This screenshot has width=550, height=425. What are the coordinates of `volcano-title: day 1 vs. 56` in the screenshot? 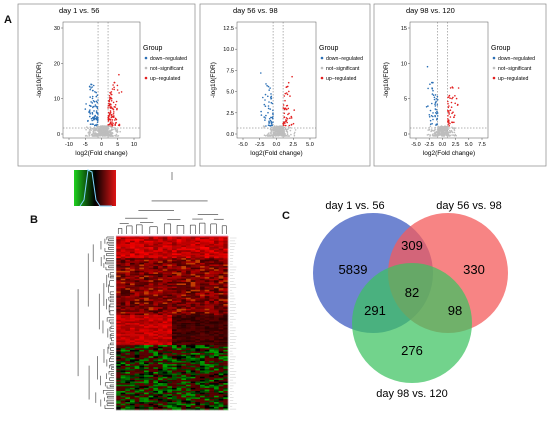 It's located at (79, 10).